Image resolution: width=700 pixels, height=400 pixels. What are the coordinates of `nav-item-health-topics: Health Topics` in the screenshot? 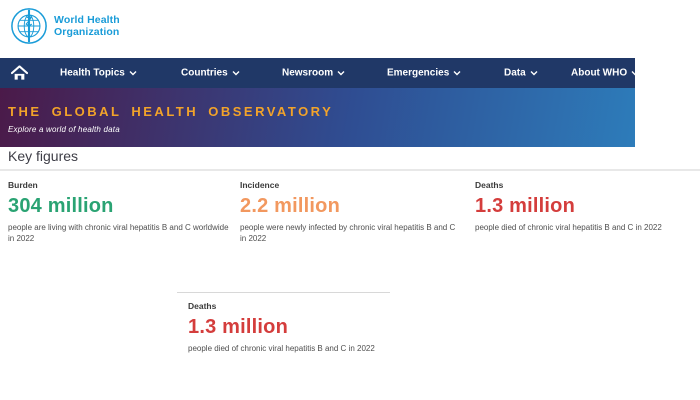 It's located at (98, 73).